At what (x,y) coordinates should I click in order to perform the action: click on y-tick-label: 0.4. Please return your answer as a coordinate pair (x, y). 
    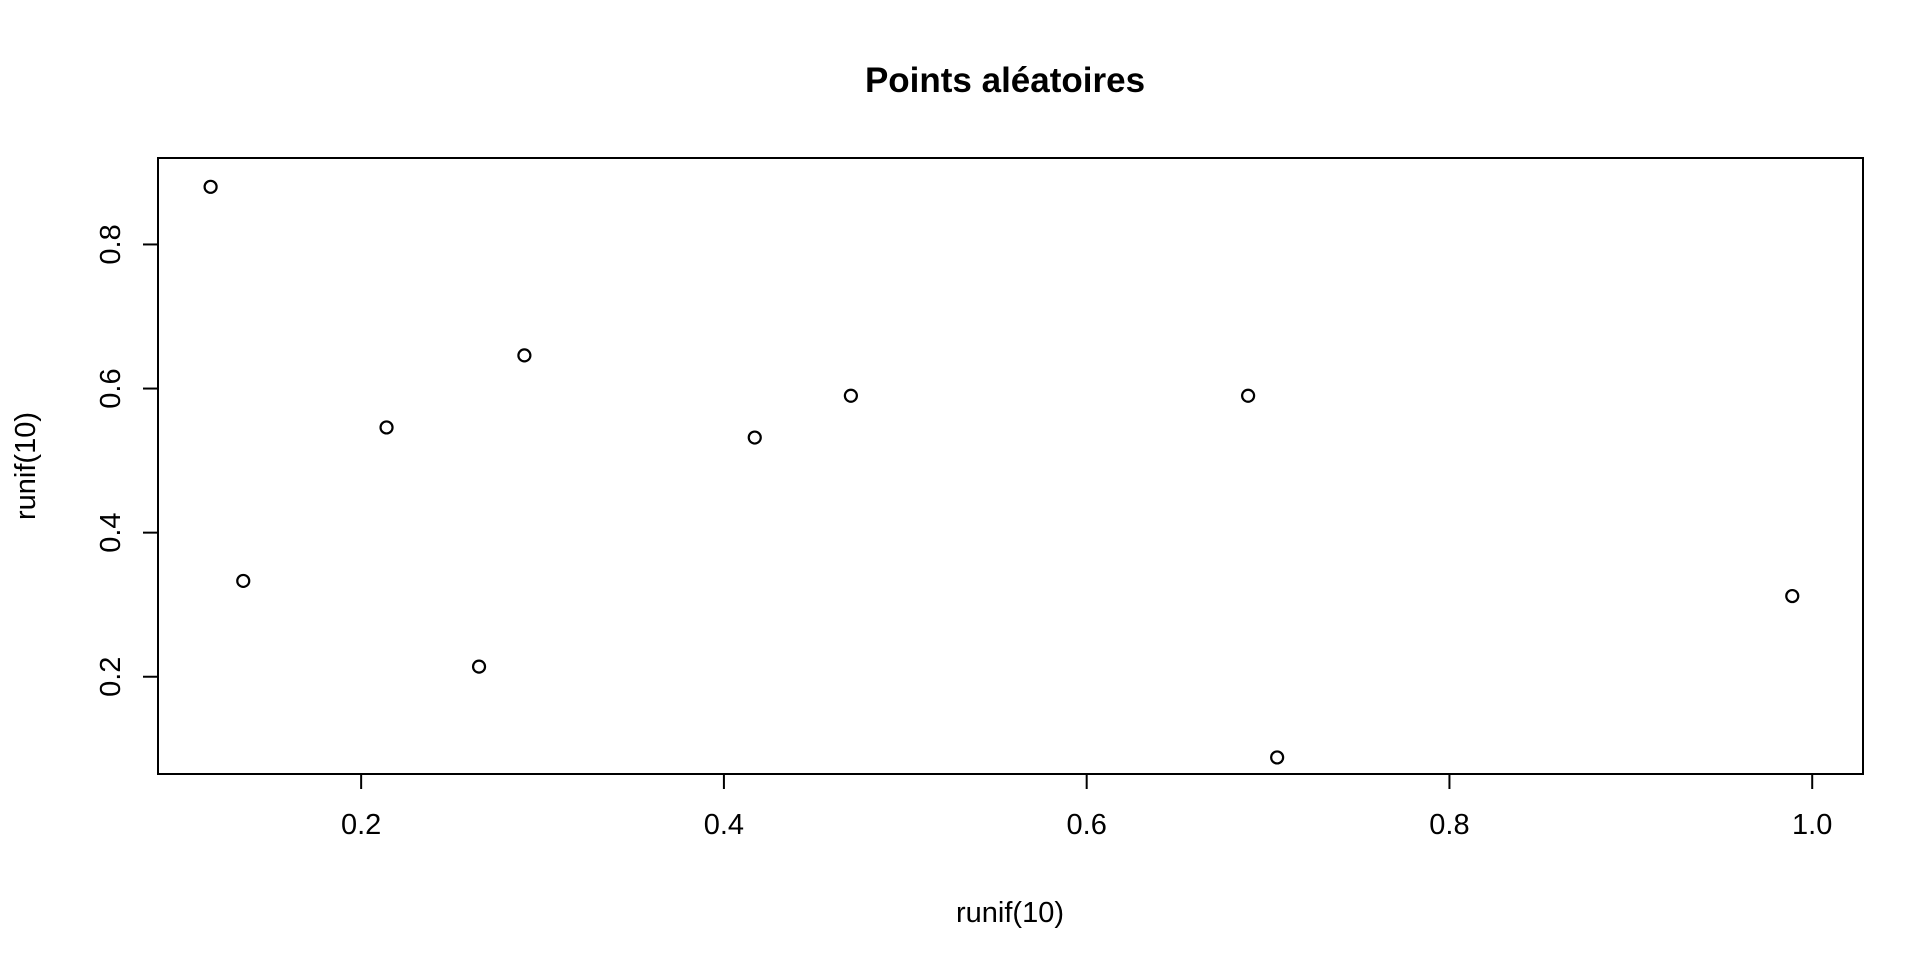
    Looking at the image, I should click on (111, 532).